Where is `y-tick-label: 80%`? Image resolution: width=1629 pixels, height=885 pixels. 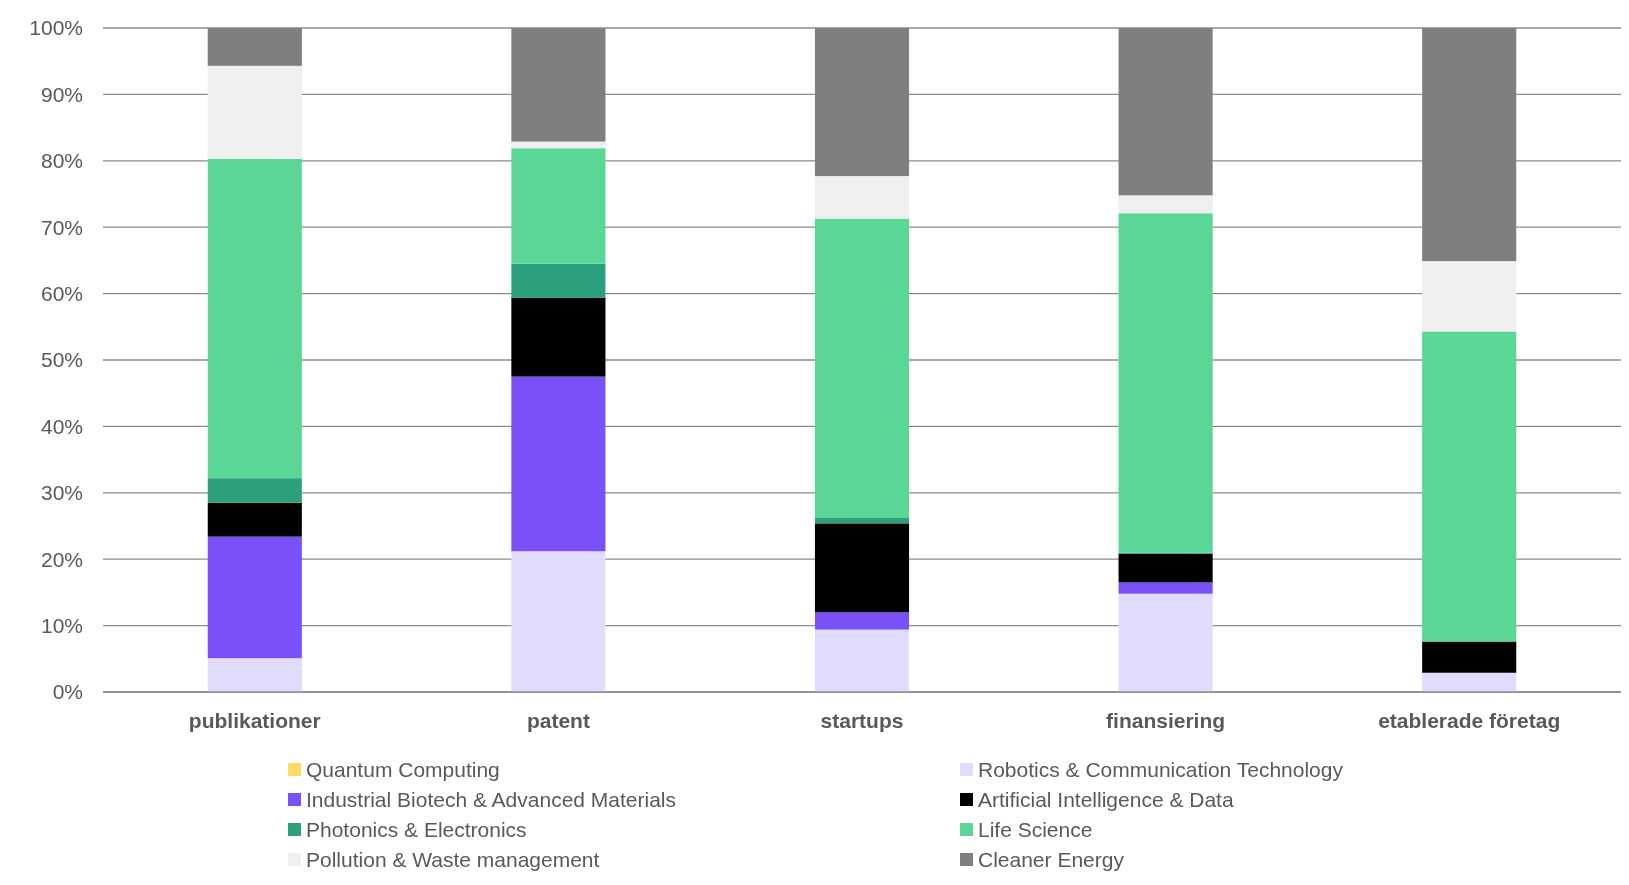 y-tick-label: 80% is located at coordinates (61, 161).